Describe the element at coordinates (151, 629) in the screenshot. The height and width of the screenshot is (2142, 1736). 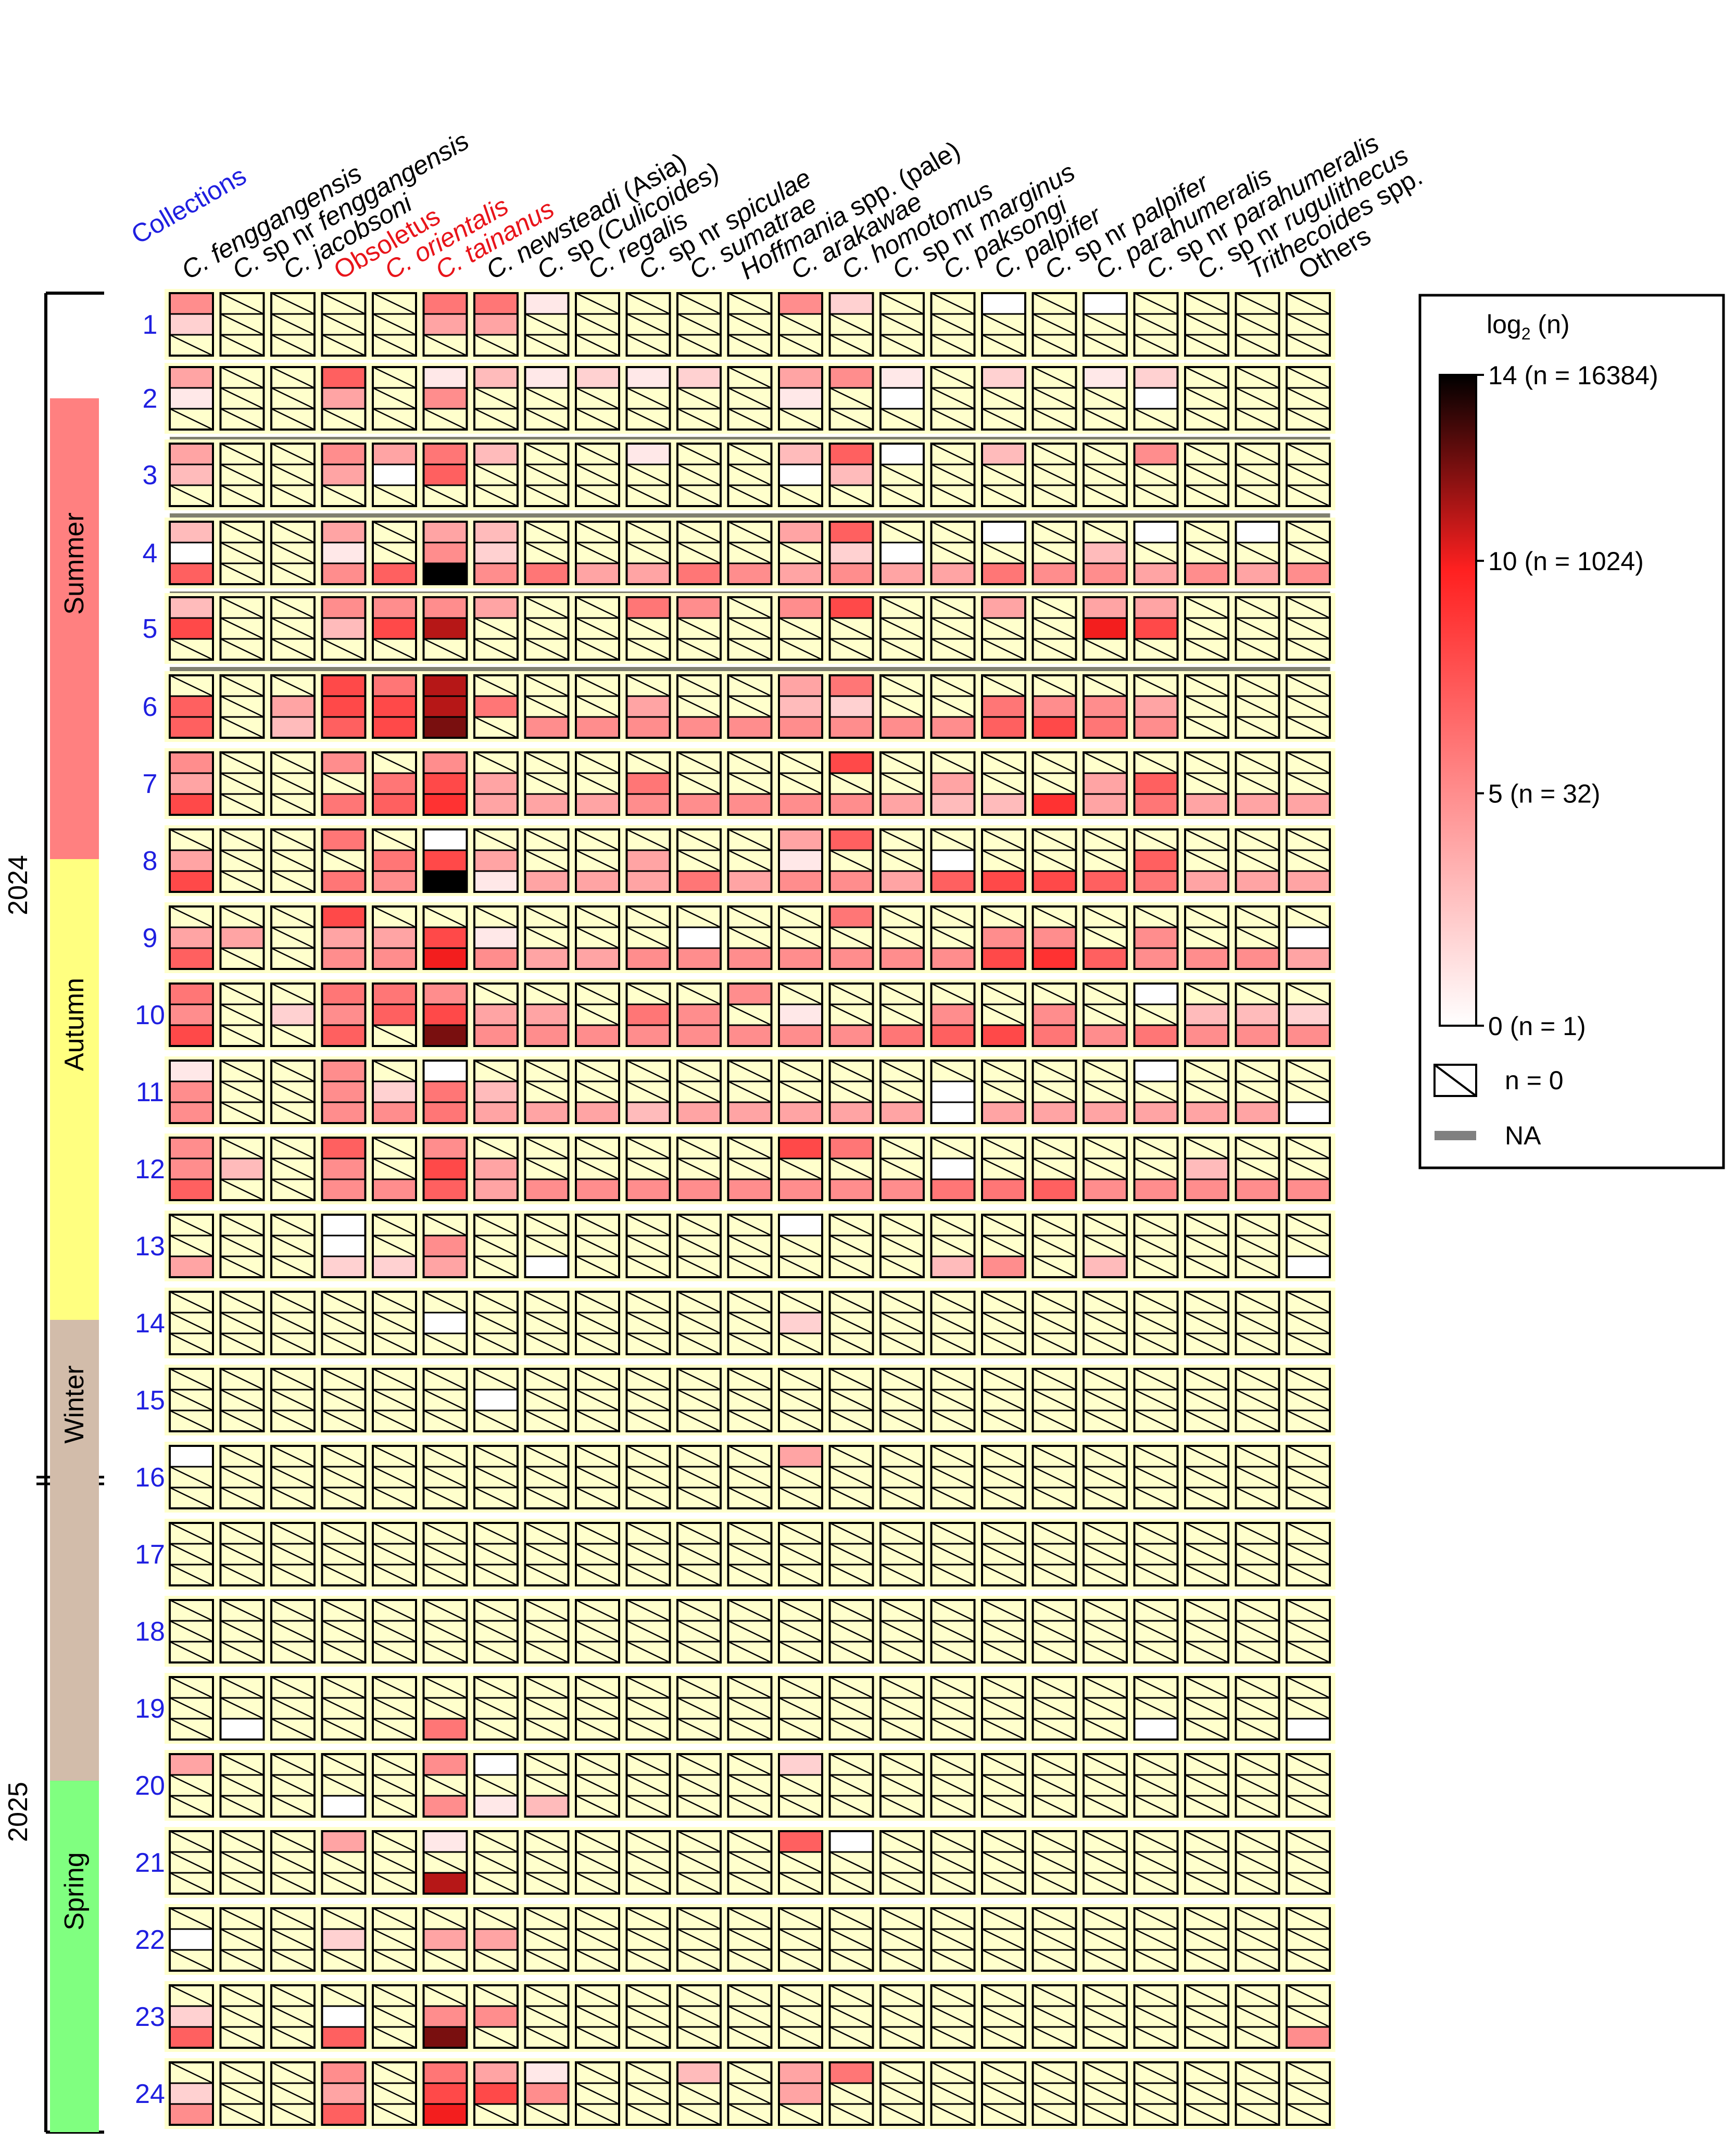
I see `collection-label: 5` at that location.